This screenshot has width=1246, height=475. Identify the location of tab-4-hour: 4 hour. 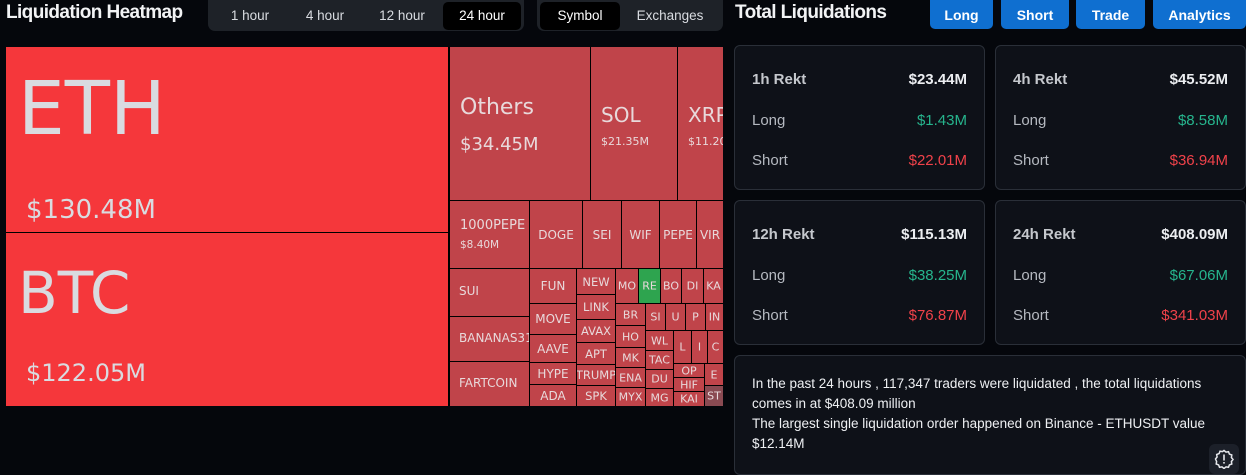
(325, 15).